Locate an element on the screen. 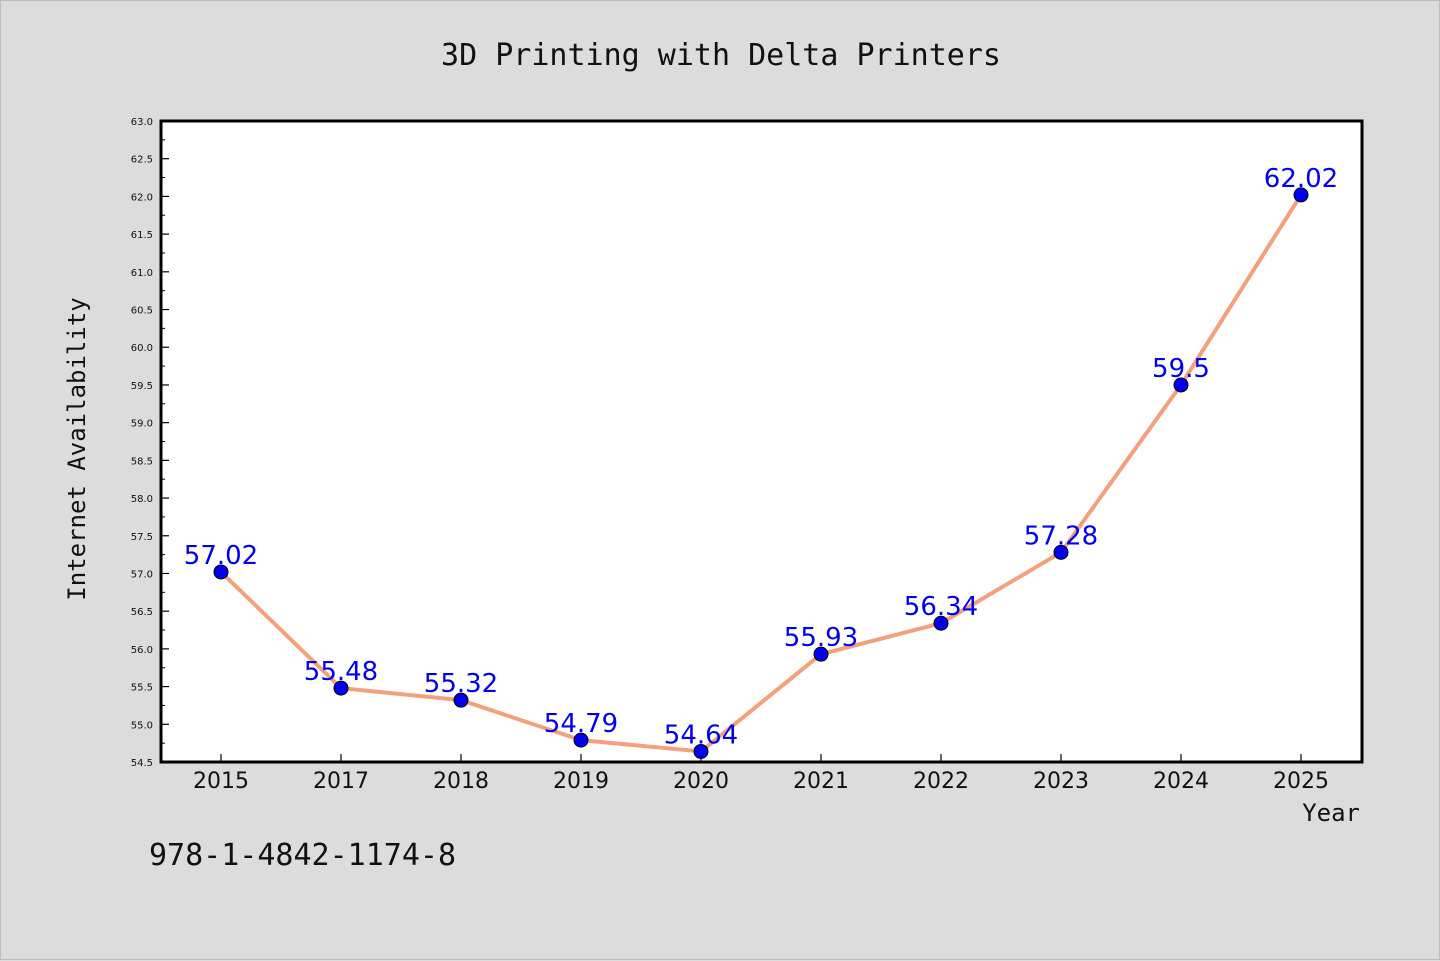 The image size is (1440, 961). y-tick-label: 60.0 is located at coordinates (142, 348).